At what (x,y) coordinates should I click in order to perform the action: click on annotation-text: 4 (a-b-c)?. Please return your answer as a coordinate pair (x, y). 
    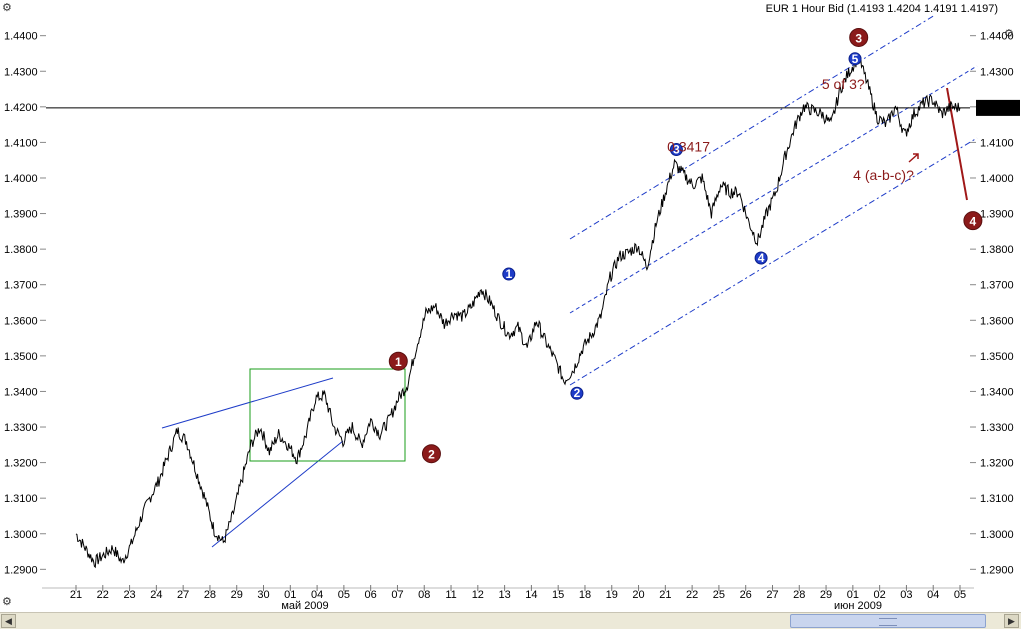
    Looking at the image, I should click on (883, 175).